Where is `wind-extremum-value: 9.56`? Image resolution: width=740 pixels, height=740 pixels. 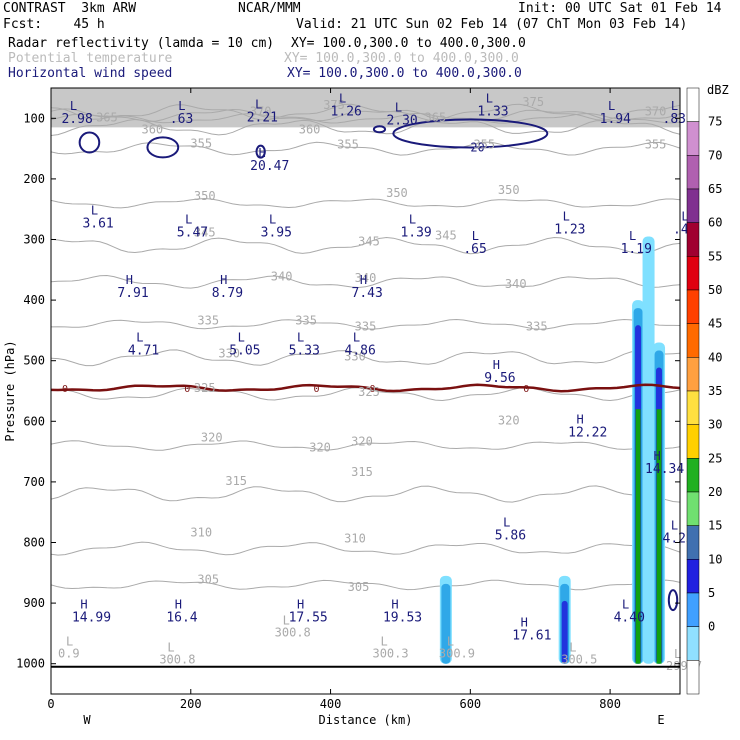 wind-extremum-value: 9.56 is located at coordinates (499, 378).